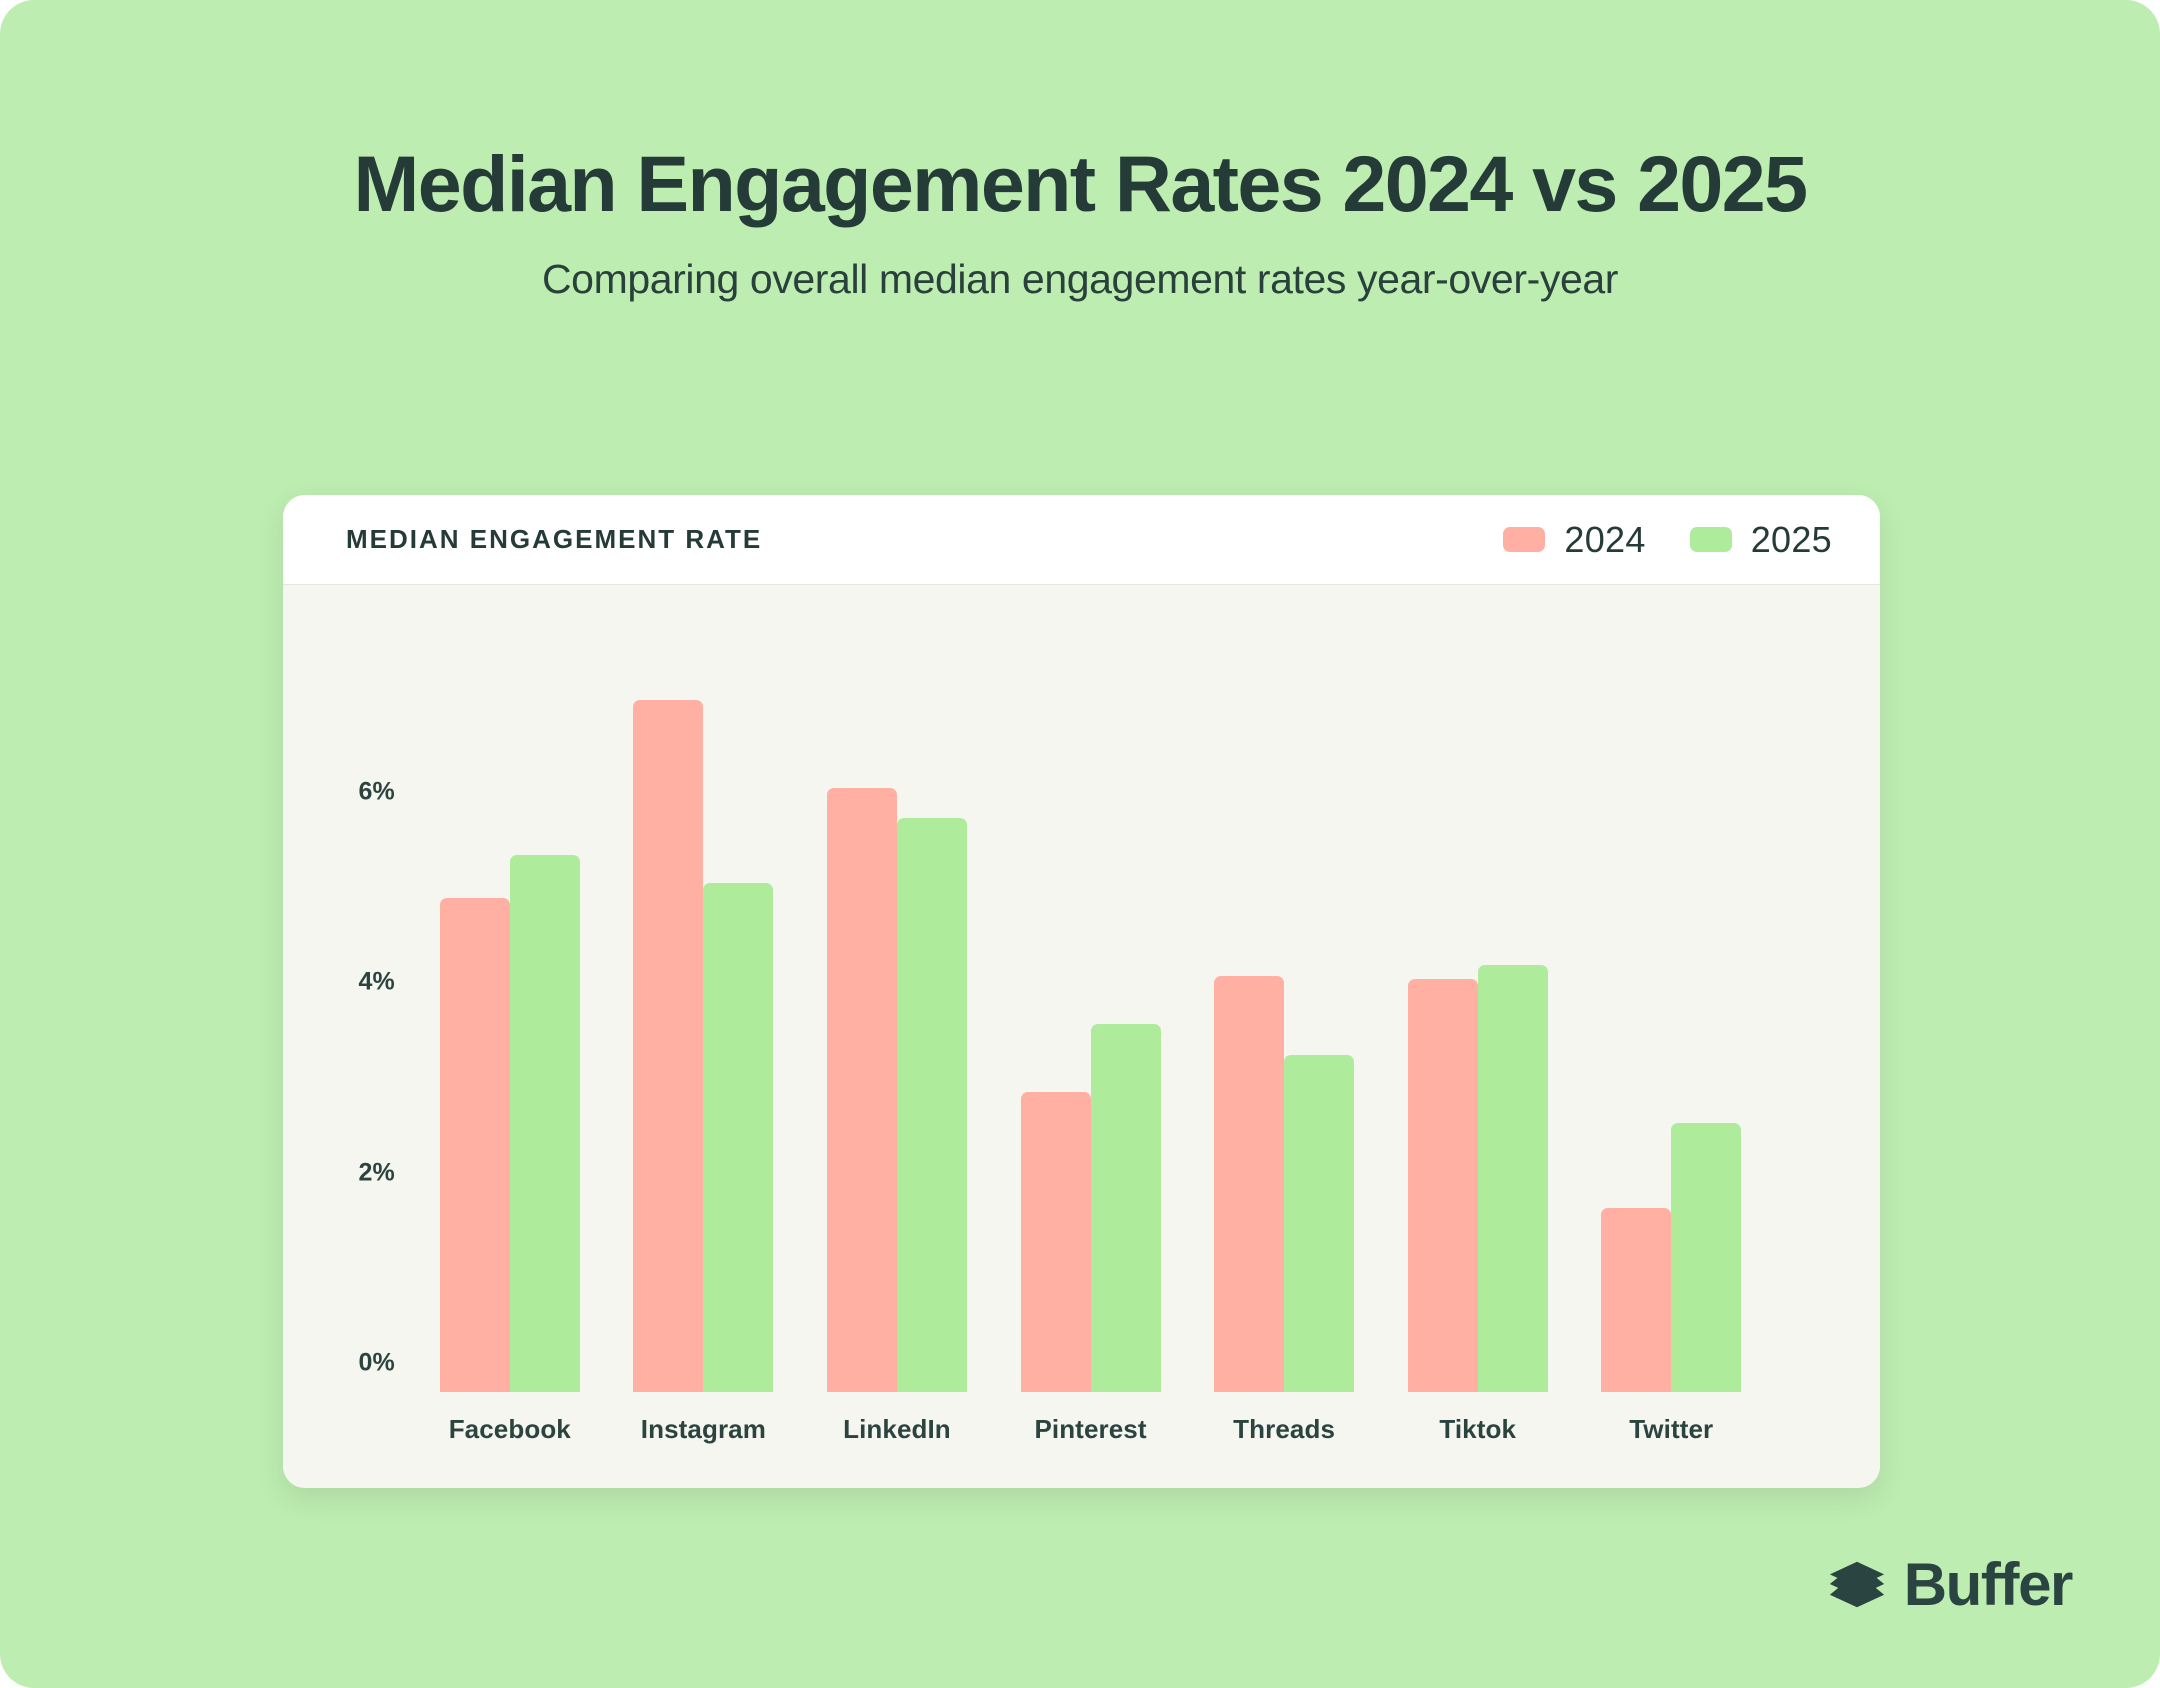 This screenshot has height=1688, width=2160. Describe the element at coordinates (703, 1429) in the screenshot. I see `x-axis-label-instagram: Instagram` at that location.